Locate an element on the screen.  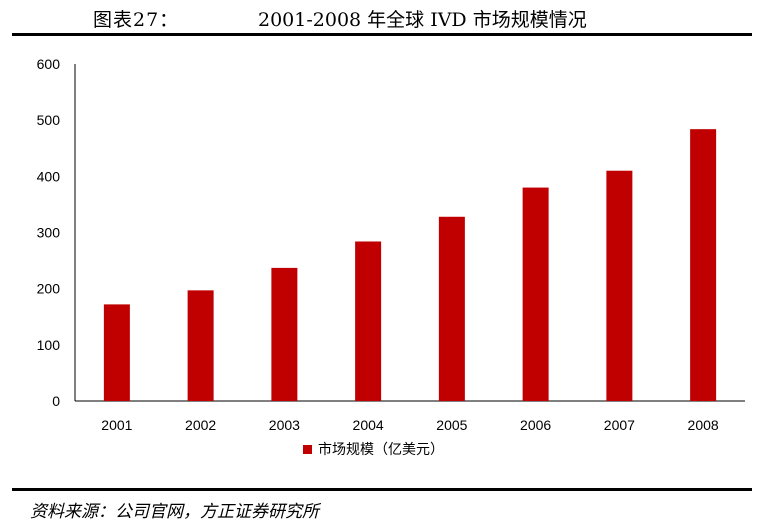
figure-header: 图表27： 2001-2008 年全球 IVD 市场规模情况 is located at coordinates (382, 17).